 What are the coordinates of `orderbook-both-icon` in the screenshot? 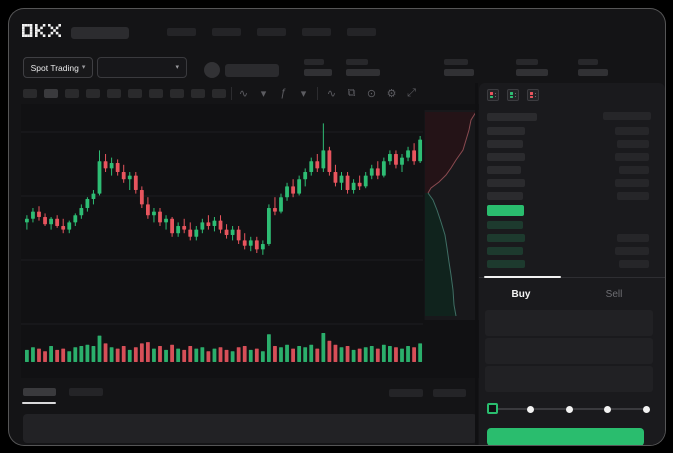 It's located at (493, 95).